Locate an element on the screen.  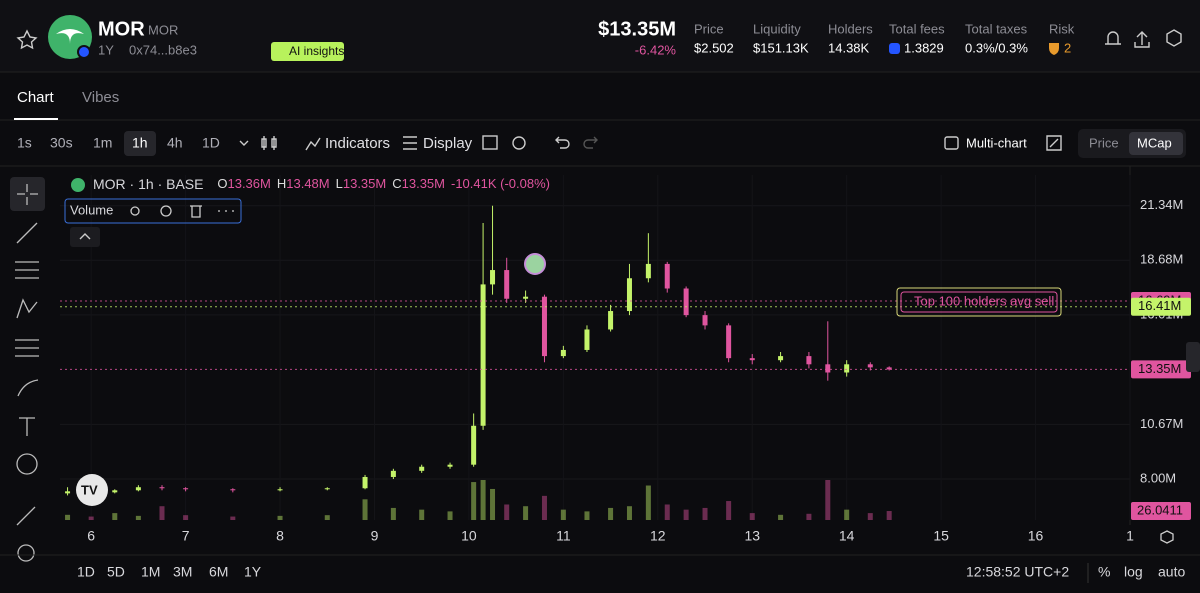
visibility-icon is located at coordinates (135, 211).